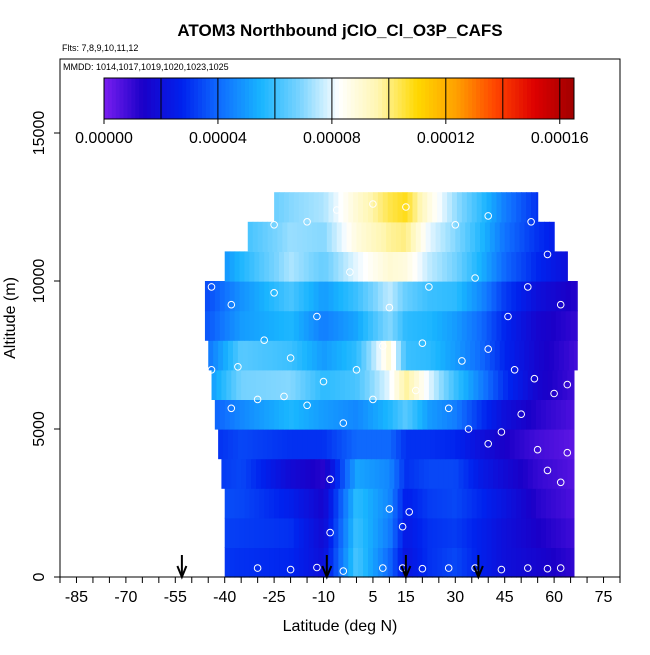 The height and width of the screenshot is (655, 650). Describe the element at coordinates (505, 597) in the screenshot. I see `x-tick-label: 45` at that location.